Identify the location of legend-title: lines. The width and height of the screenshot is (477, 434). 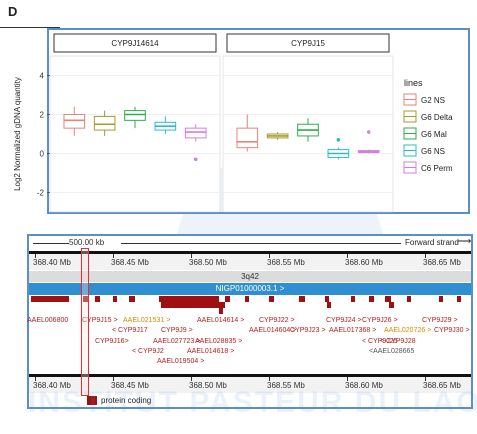
(413, 83).